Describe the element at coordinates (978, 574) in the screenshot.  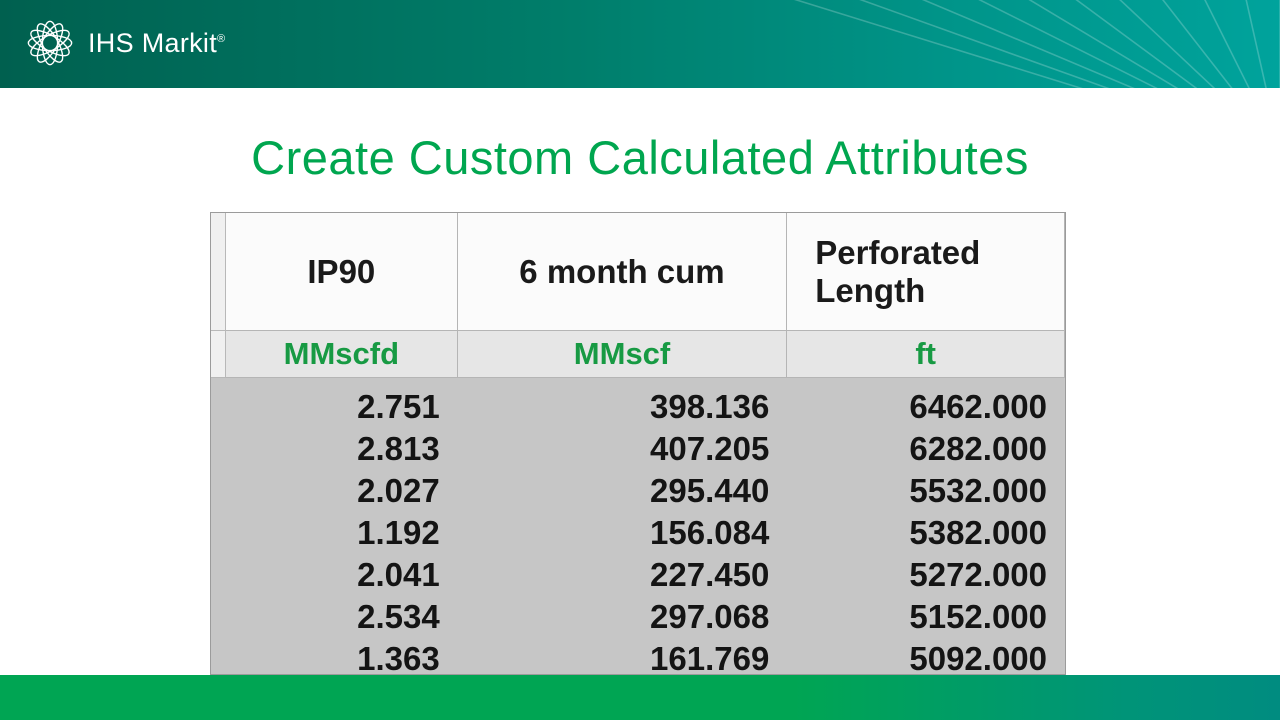
I see `cell-value: 5272.000` at that location.